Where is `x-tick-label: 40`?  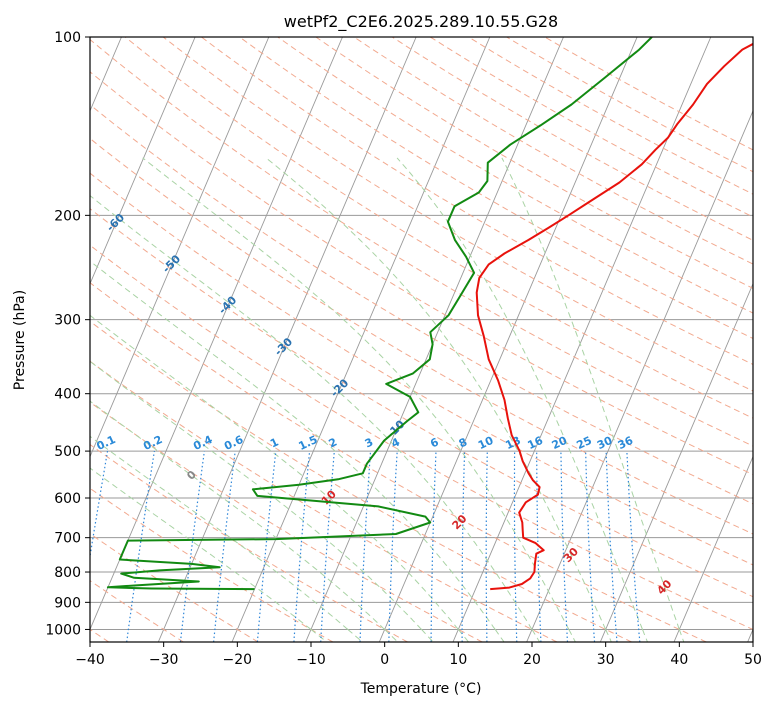 x-tick-label: 40 is located at coordinates (679, 660).